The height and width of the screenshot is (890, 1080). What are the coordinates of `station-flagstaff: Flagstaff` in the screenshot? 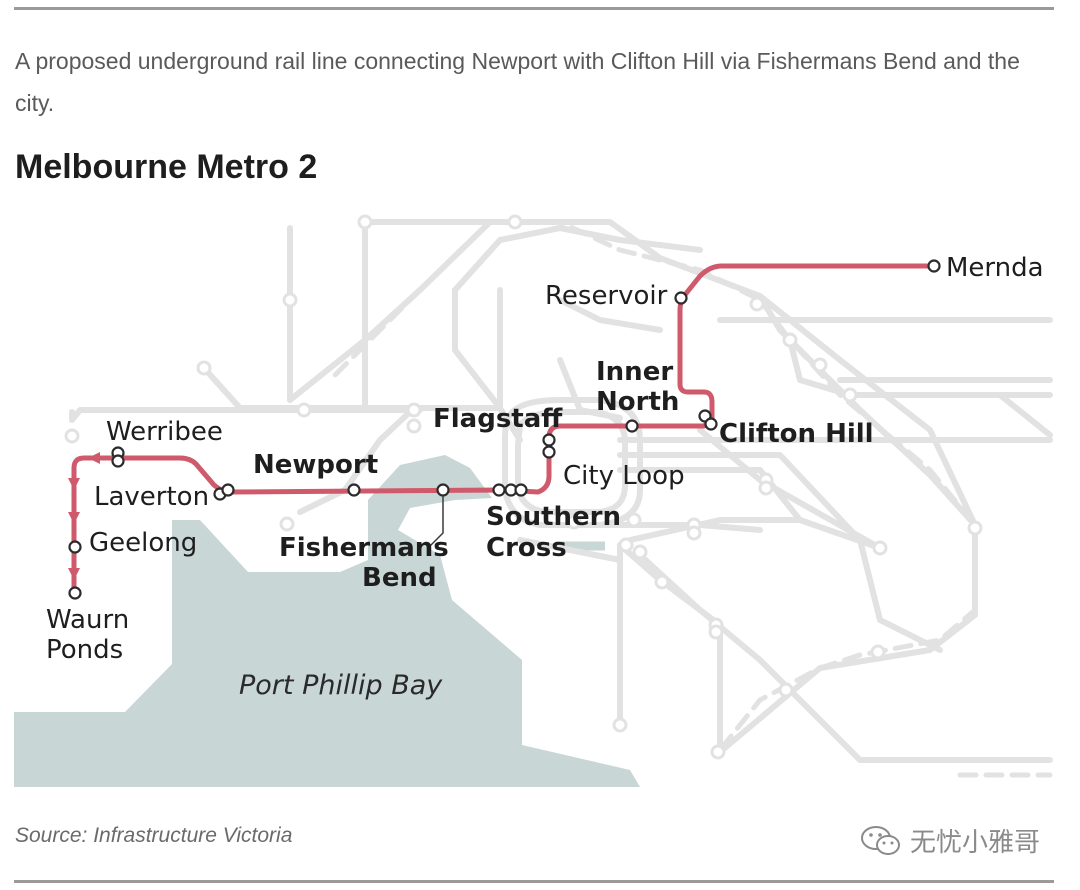 It's located at (498, 419).